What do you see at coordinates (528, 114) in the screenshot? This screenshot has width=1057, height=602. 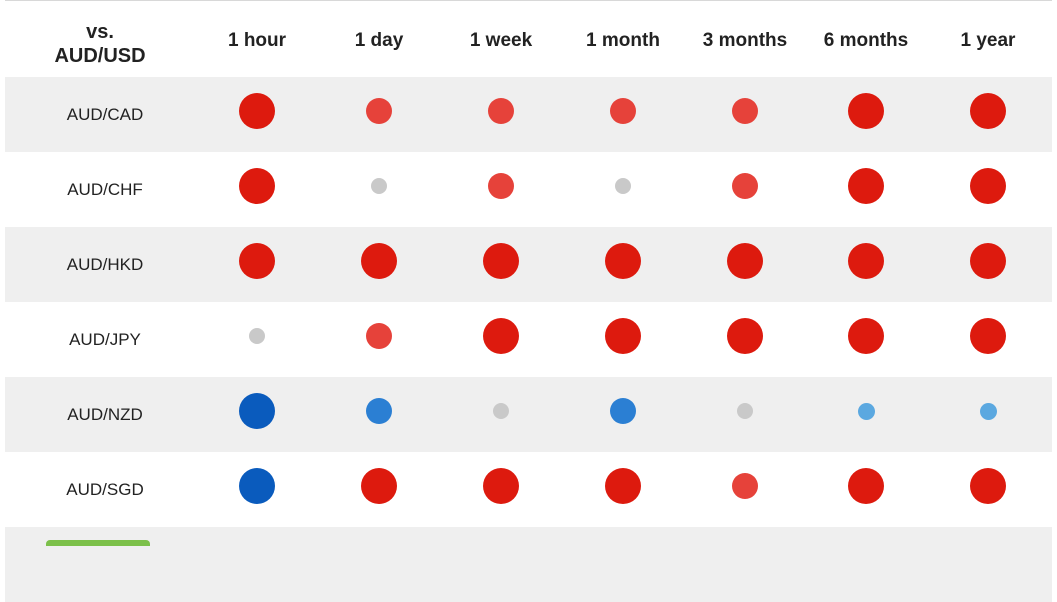 I see `table-row: AUD/CAD` at bounding box center [528, 114].